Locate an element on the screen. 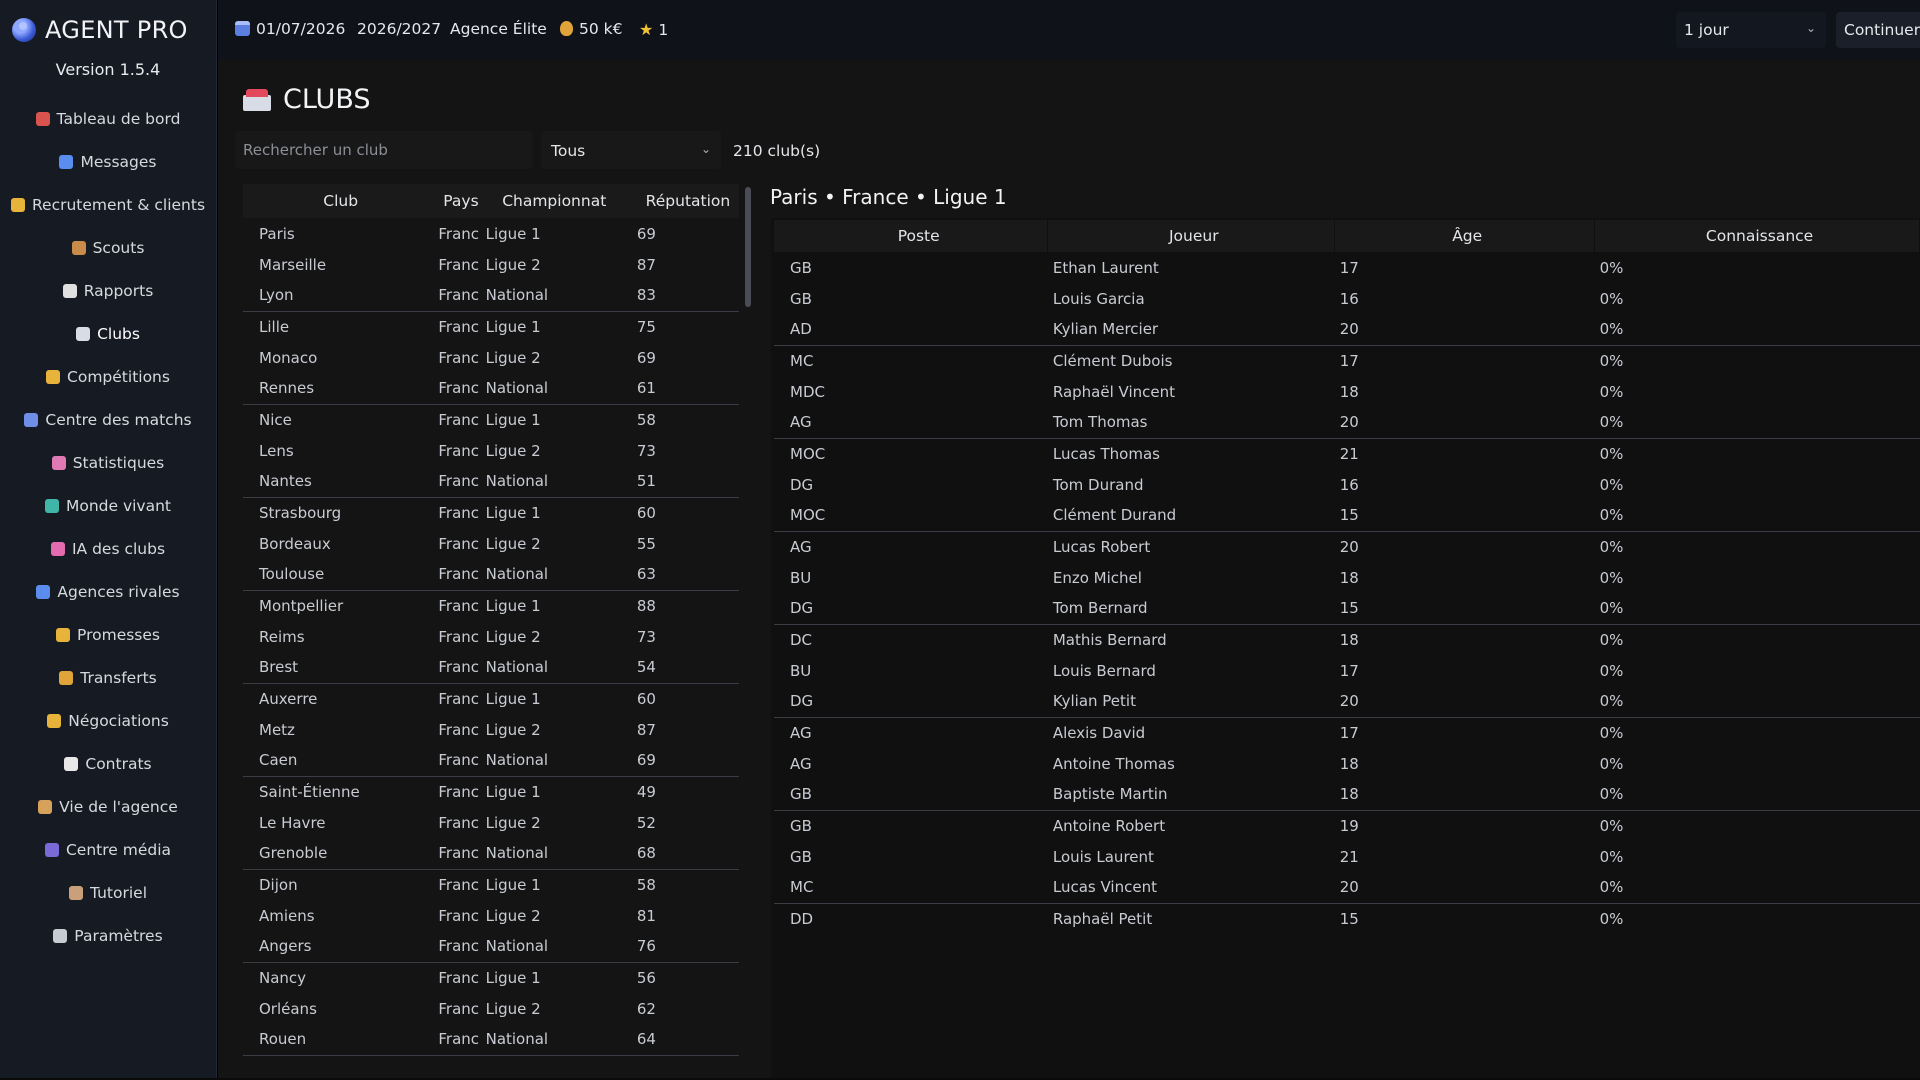  player-row: BU Louis Bernard 17 0% is located at coordinates (1347, 670).